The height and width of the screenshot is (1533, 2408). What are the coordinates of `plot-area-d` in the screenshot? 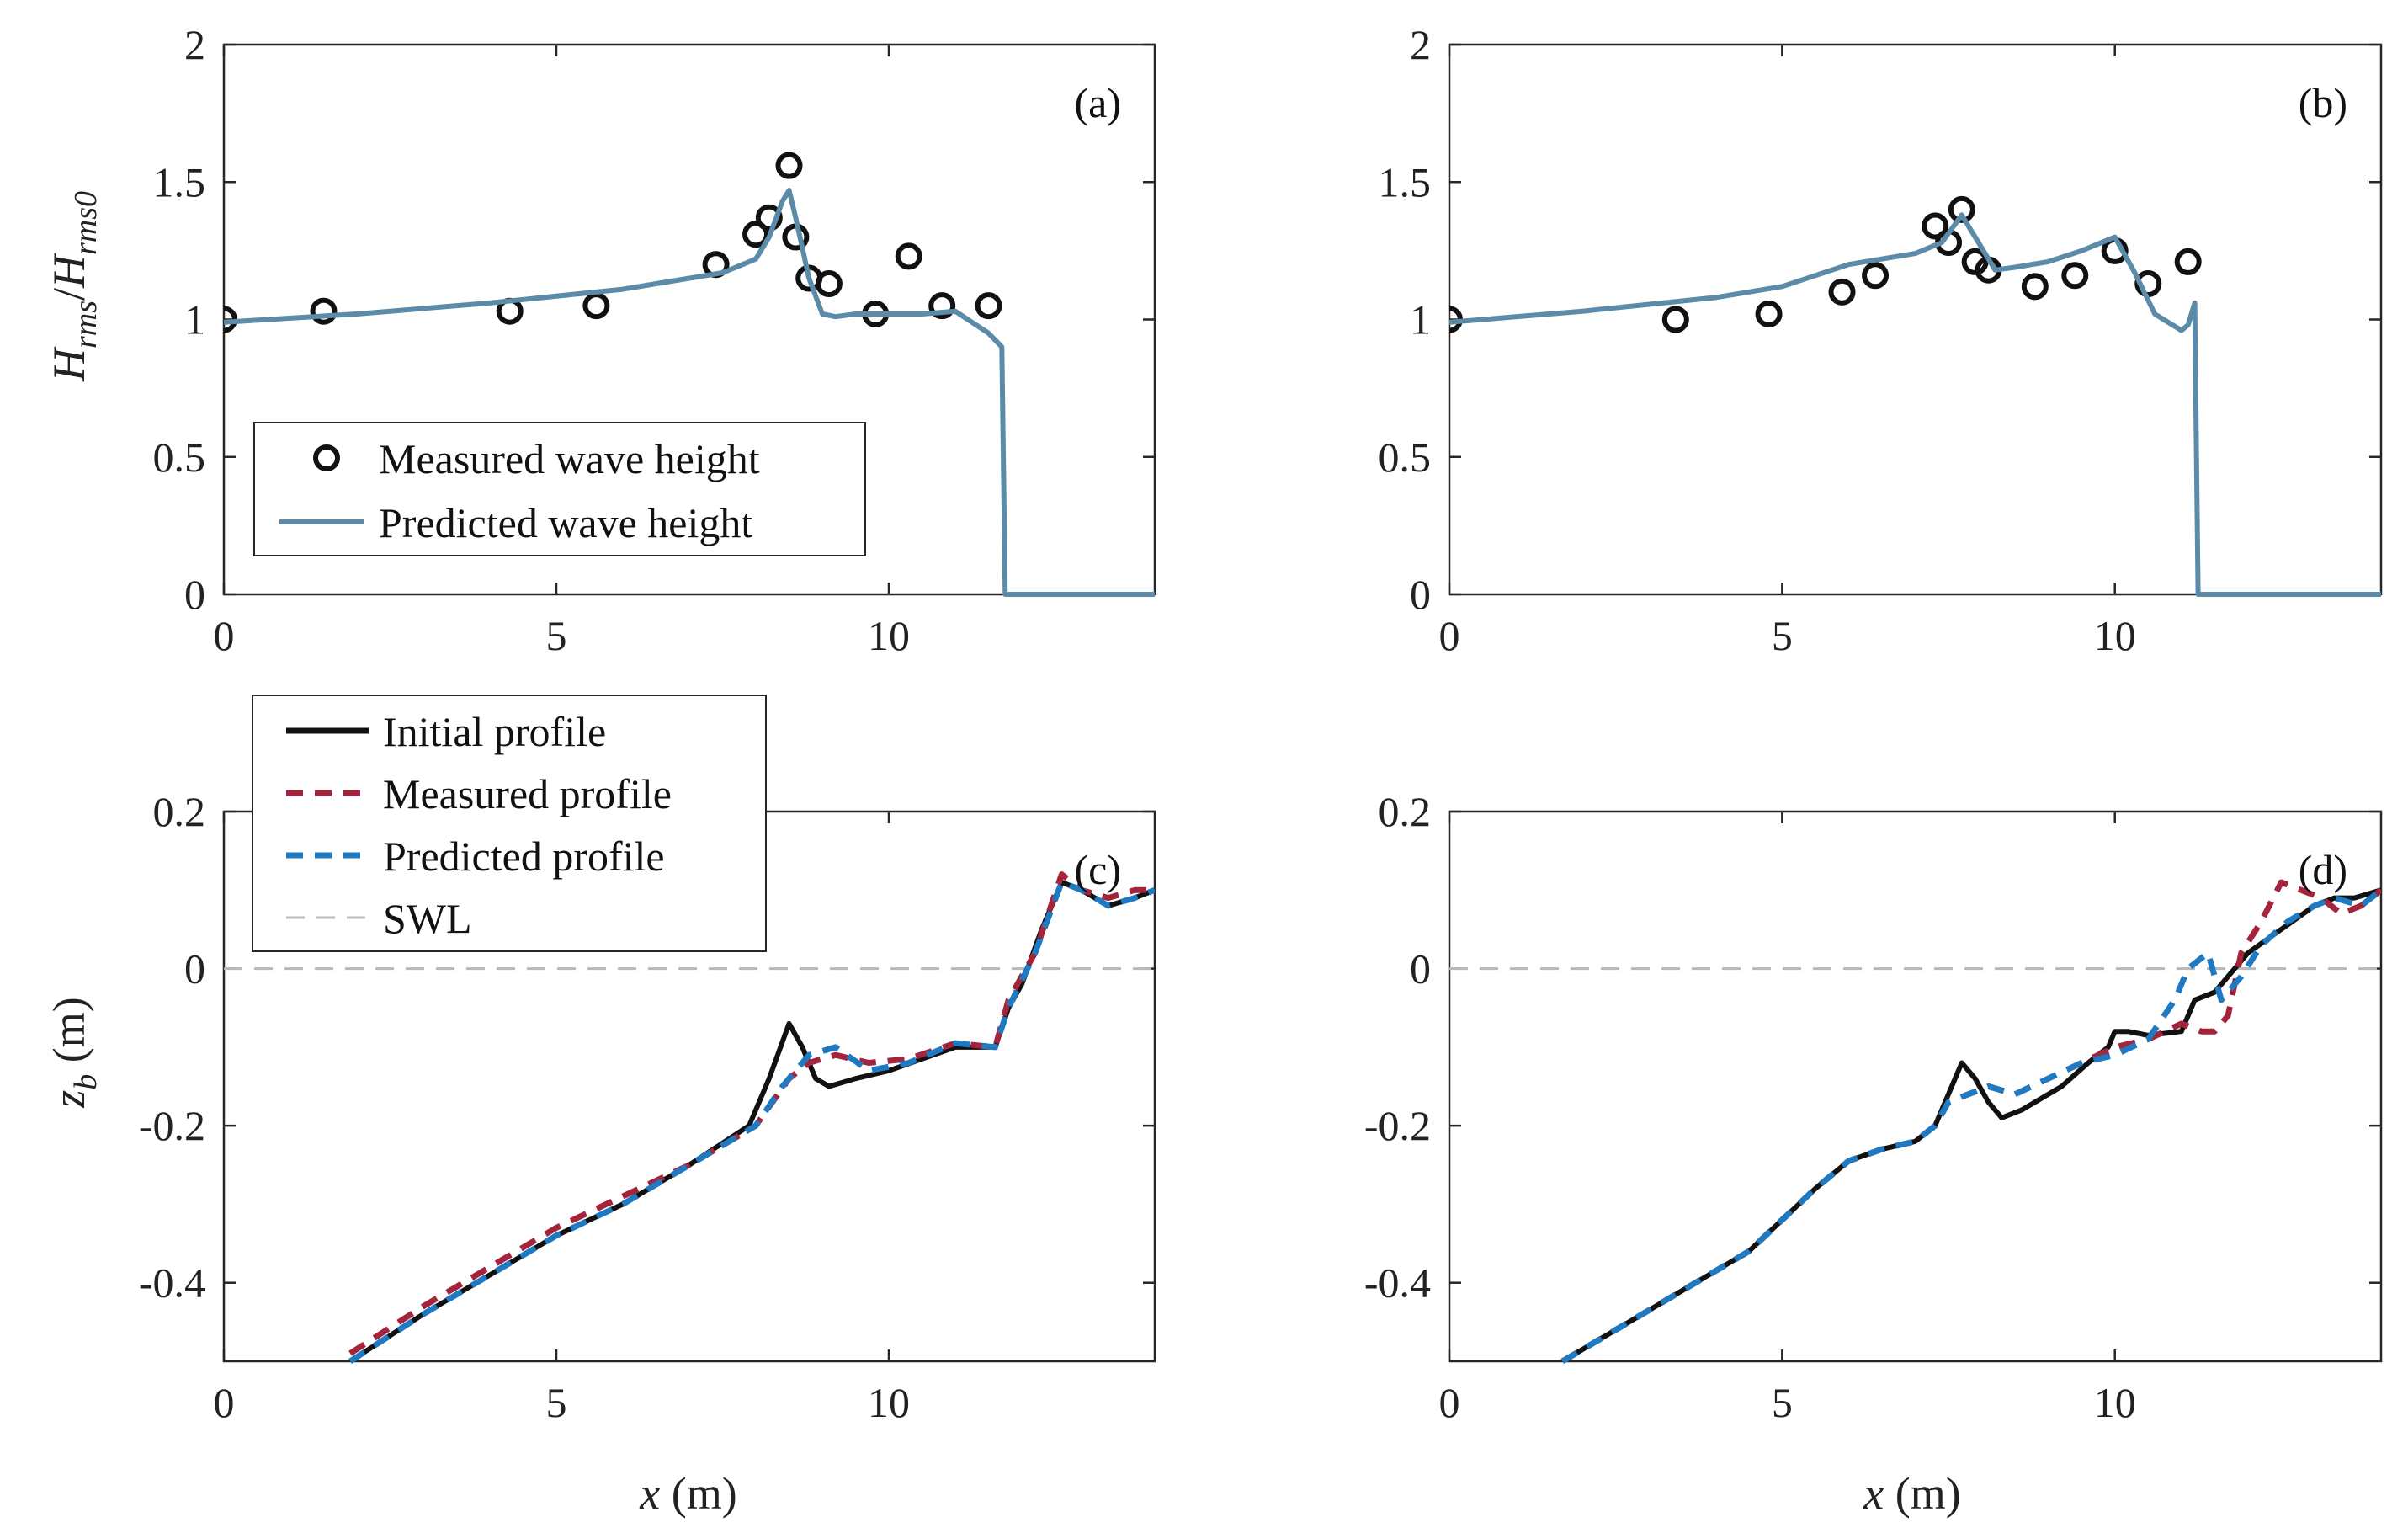 It's located at (1916, 1086).